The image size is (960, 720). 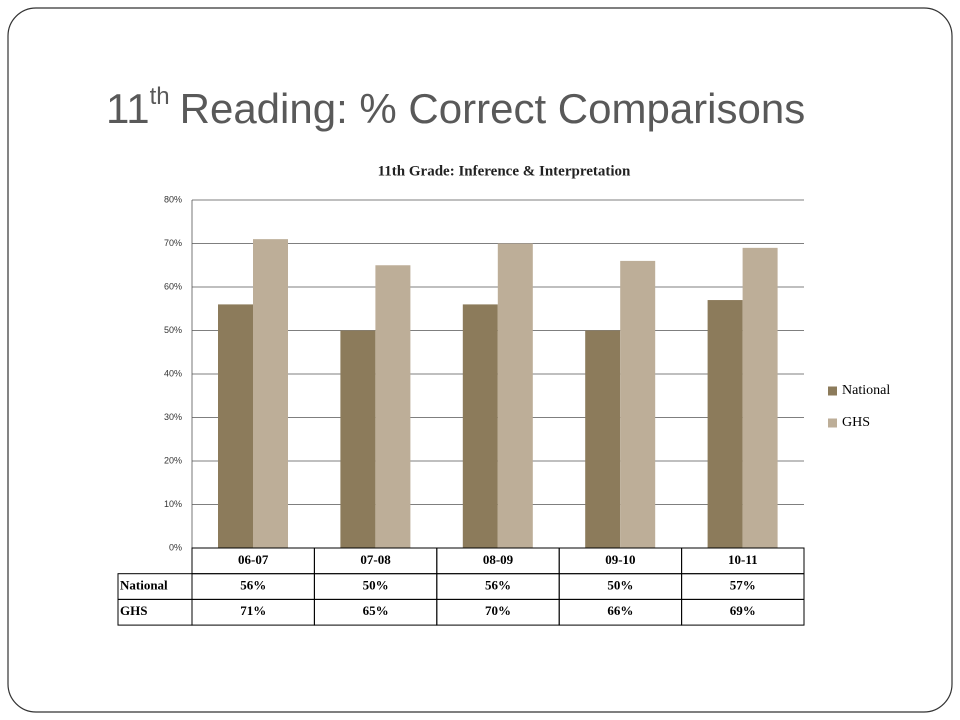 What do you see at coordinates (253, 559) in the screenshot?
I see `x-tick-label: 06-07` at bounding box center [253, 559].